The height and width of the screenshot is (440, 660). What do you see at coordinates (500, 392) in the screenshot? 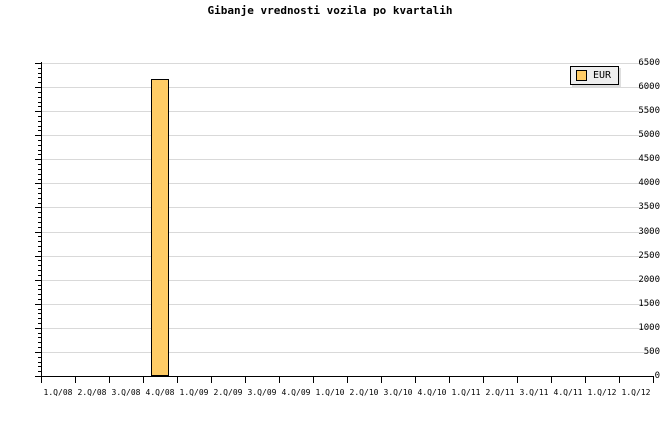
I see `x-axis-label: 2.Q/11` at bounding box center [500, 392].